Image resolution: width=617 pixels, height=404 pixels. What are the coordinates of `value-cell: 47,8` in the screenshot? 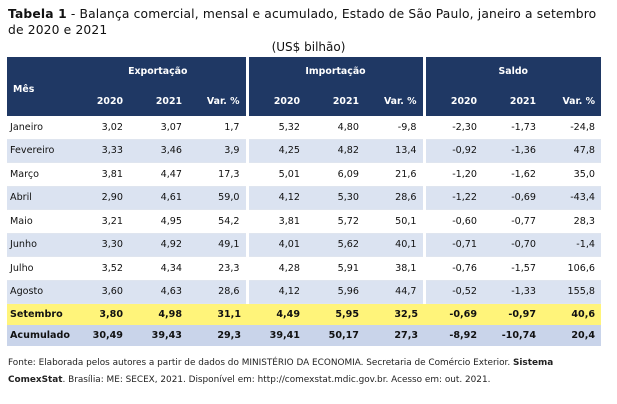 It's located at (572, 151).